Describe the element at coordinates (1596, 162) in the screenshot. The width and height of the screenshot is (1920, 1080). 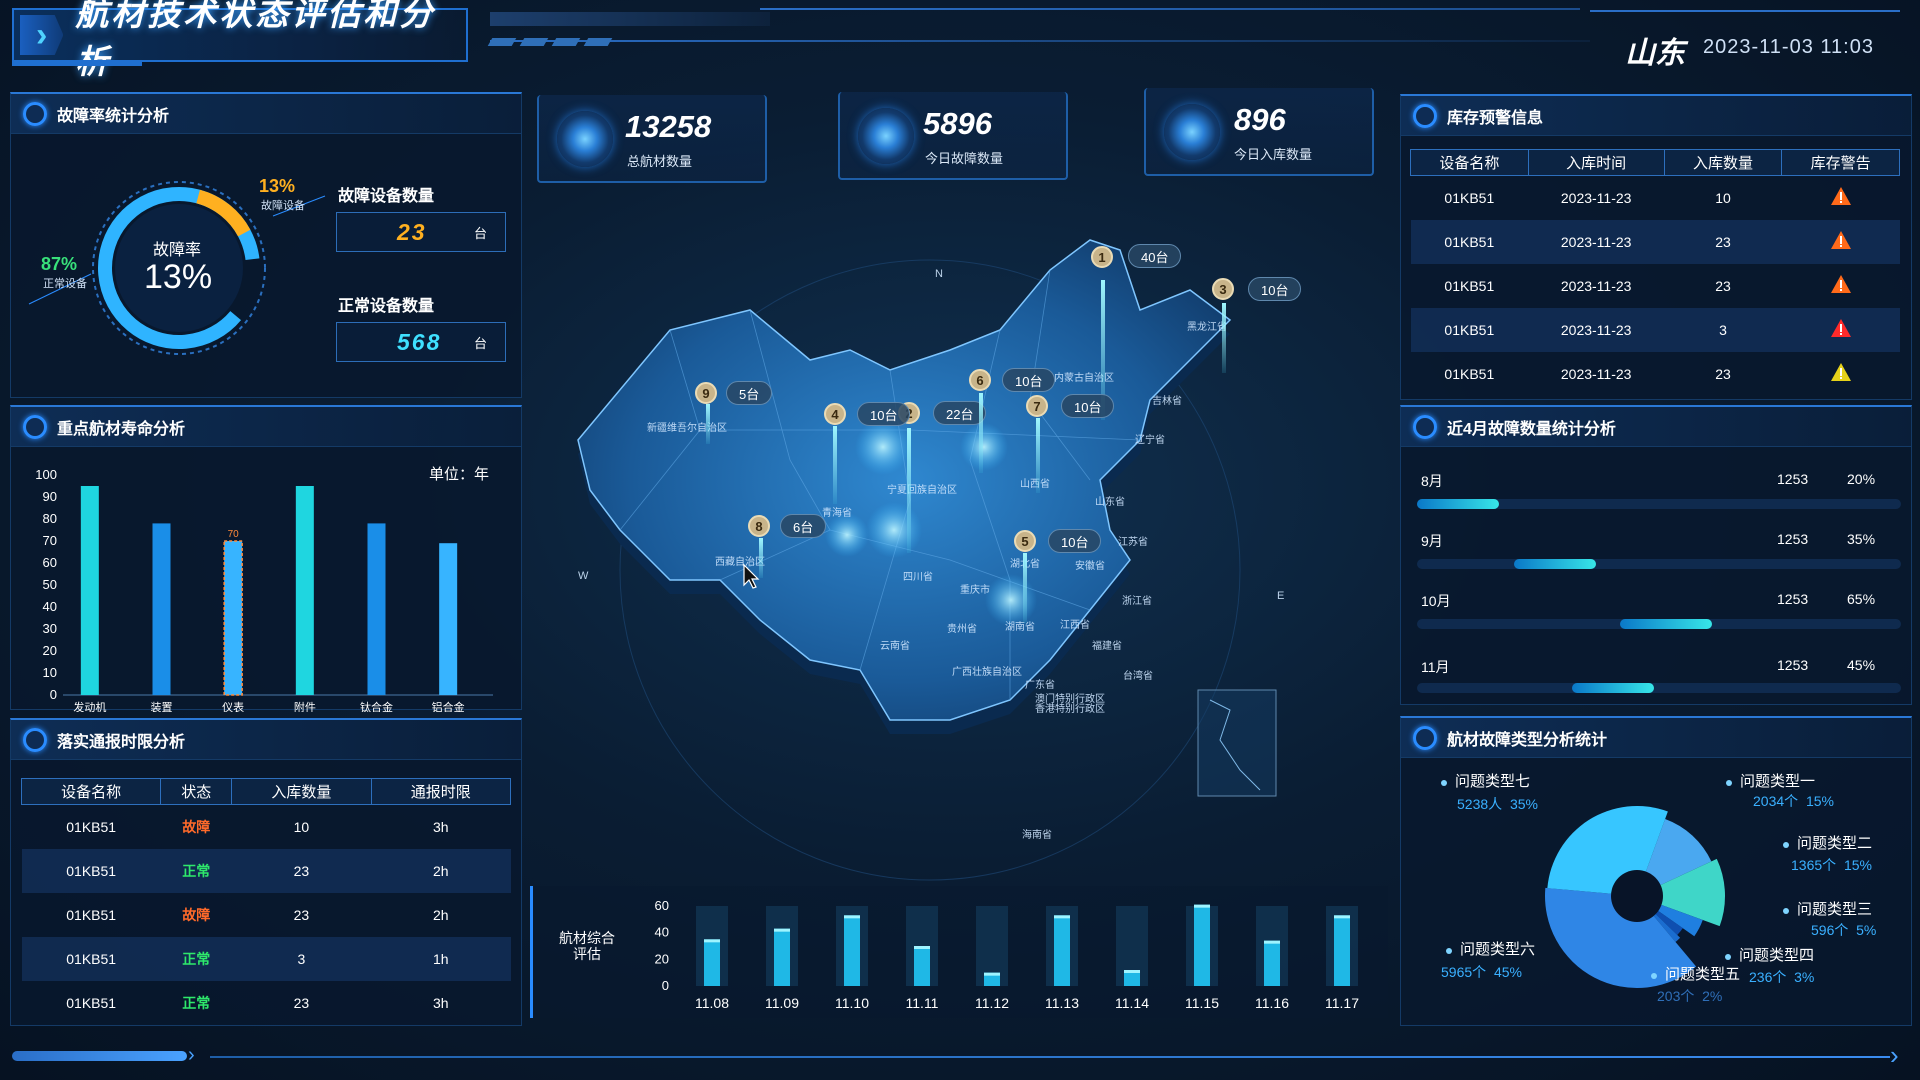
I see `column-header: 入库时间` at that location.